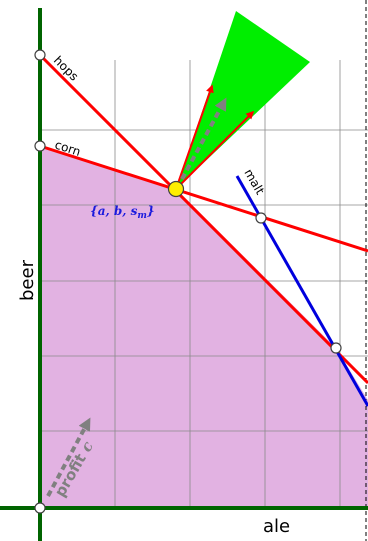  What do you see at coordinates (276, 526) in the screenshot?
I see `x-axis-label: ale` at bounding box center [276, 526].